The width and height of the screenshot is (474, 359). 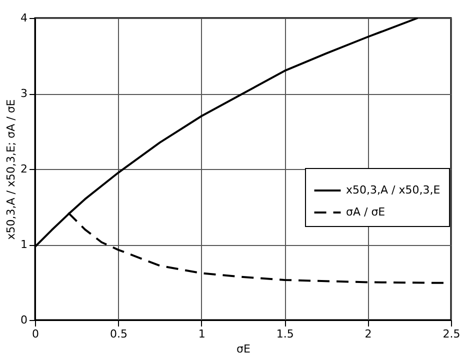 I want to click on y-tick-label: 3, so click(x=24, y=93).